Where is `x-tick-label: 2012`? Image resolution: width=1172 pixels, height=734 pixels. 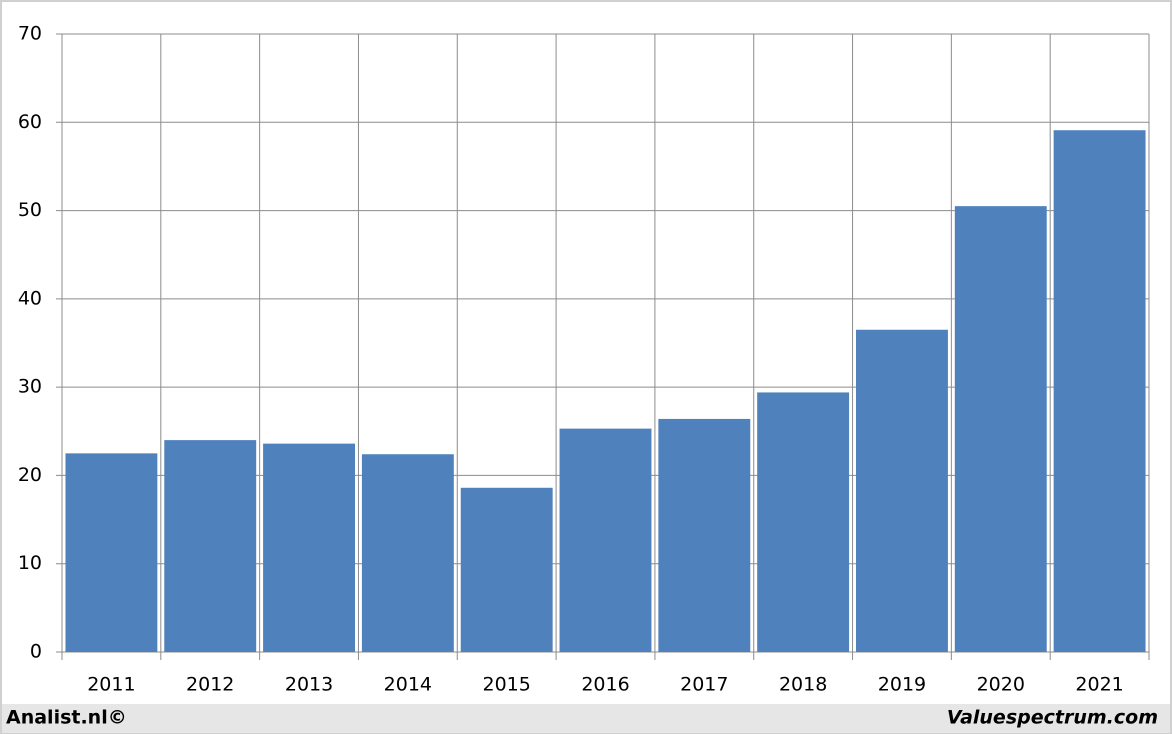
x-tick-label: 2012 is located at coordinates (210, 685).